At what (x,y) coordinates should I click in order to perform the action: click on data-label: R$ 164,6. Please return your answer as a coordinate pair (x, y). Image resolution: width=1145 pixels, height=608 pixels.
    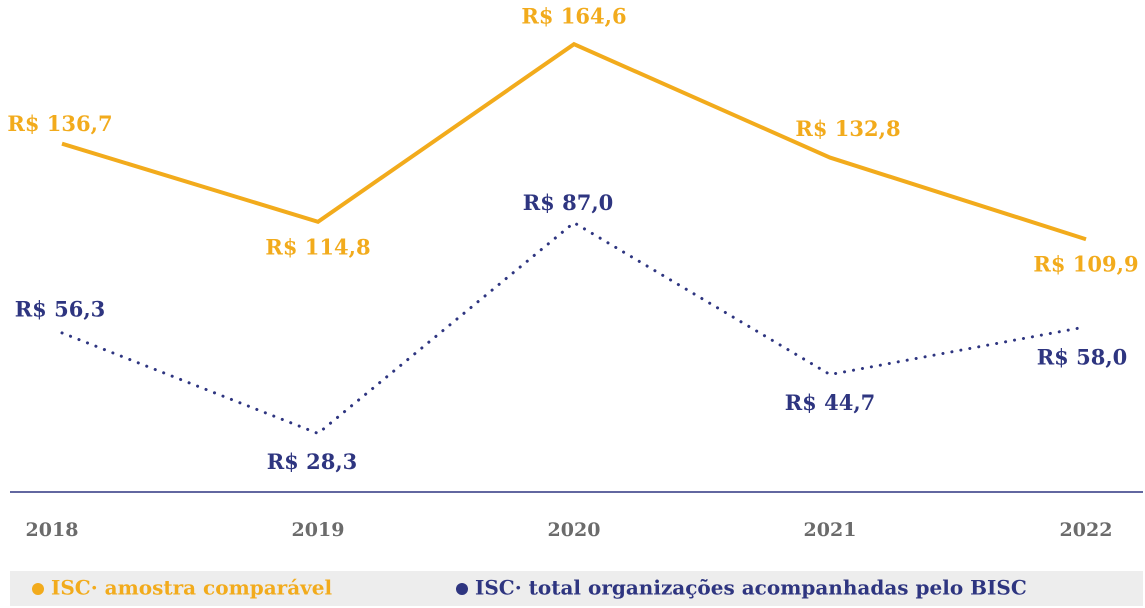
    Looking at the image, I should click on (573, 16).